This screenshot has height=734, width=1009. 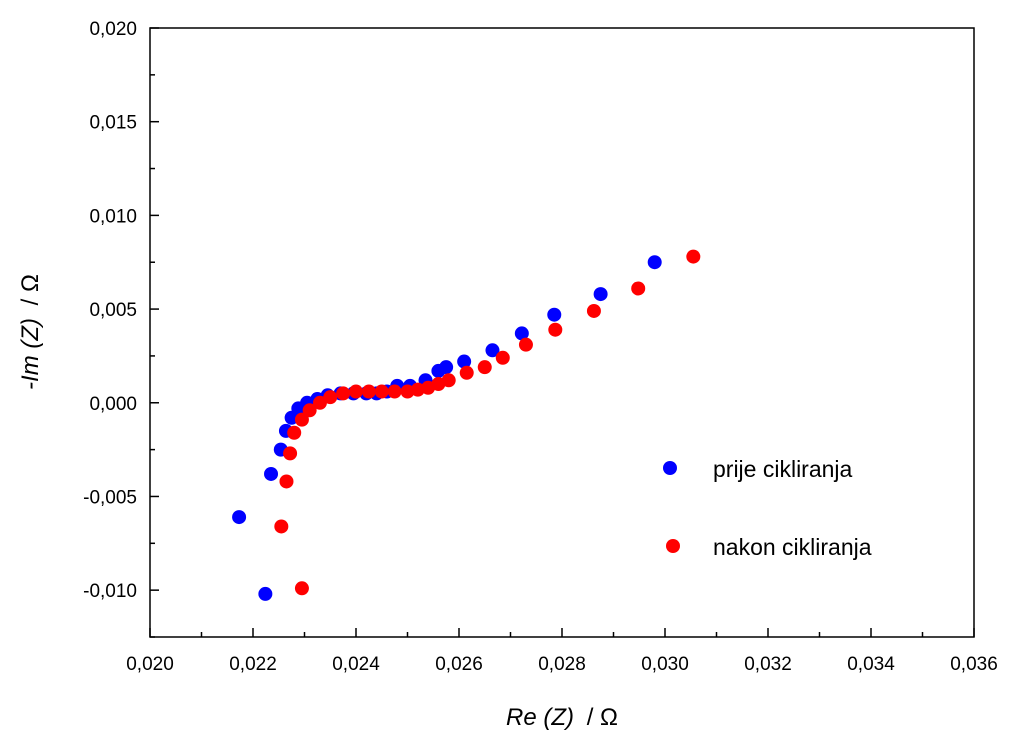 I want to click on y-tick-label: 0,000, so click(x=113, y=404).